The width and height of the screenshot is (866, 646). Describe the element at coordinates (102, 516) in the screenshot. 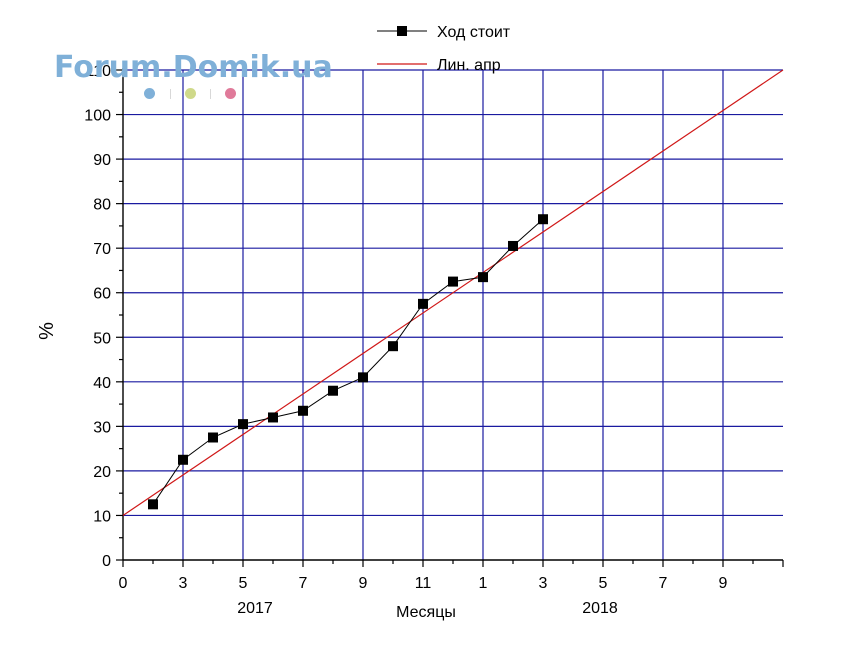

I see `y-tick-label: 10` at that location.